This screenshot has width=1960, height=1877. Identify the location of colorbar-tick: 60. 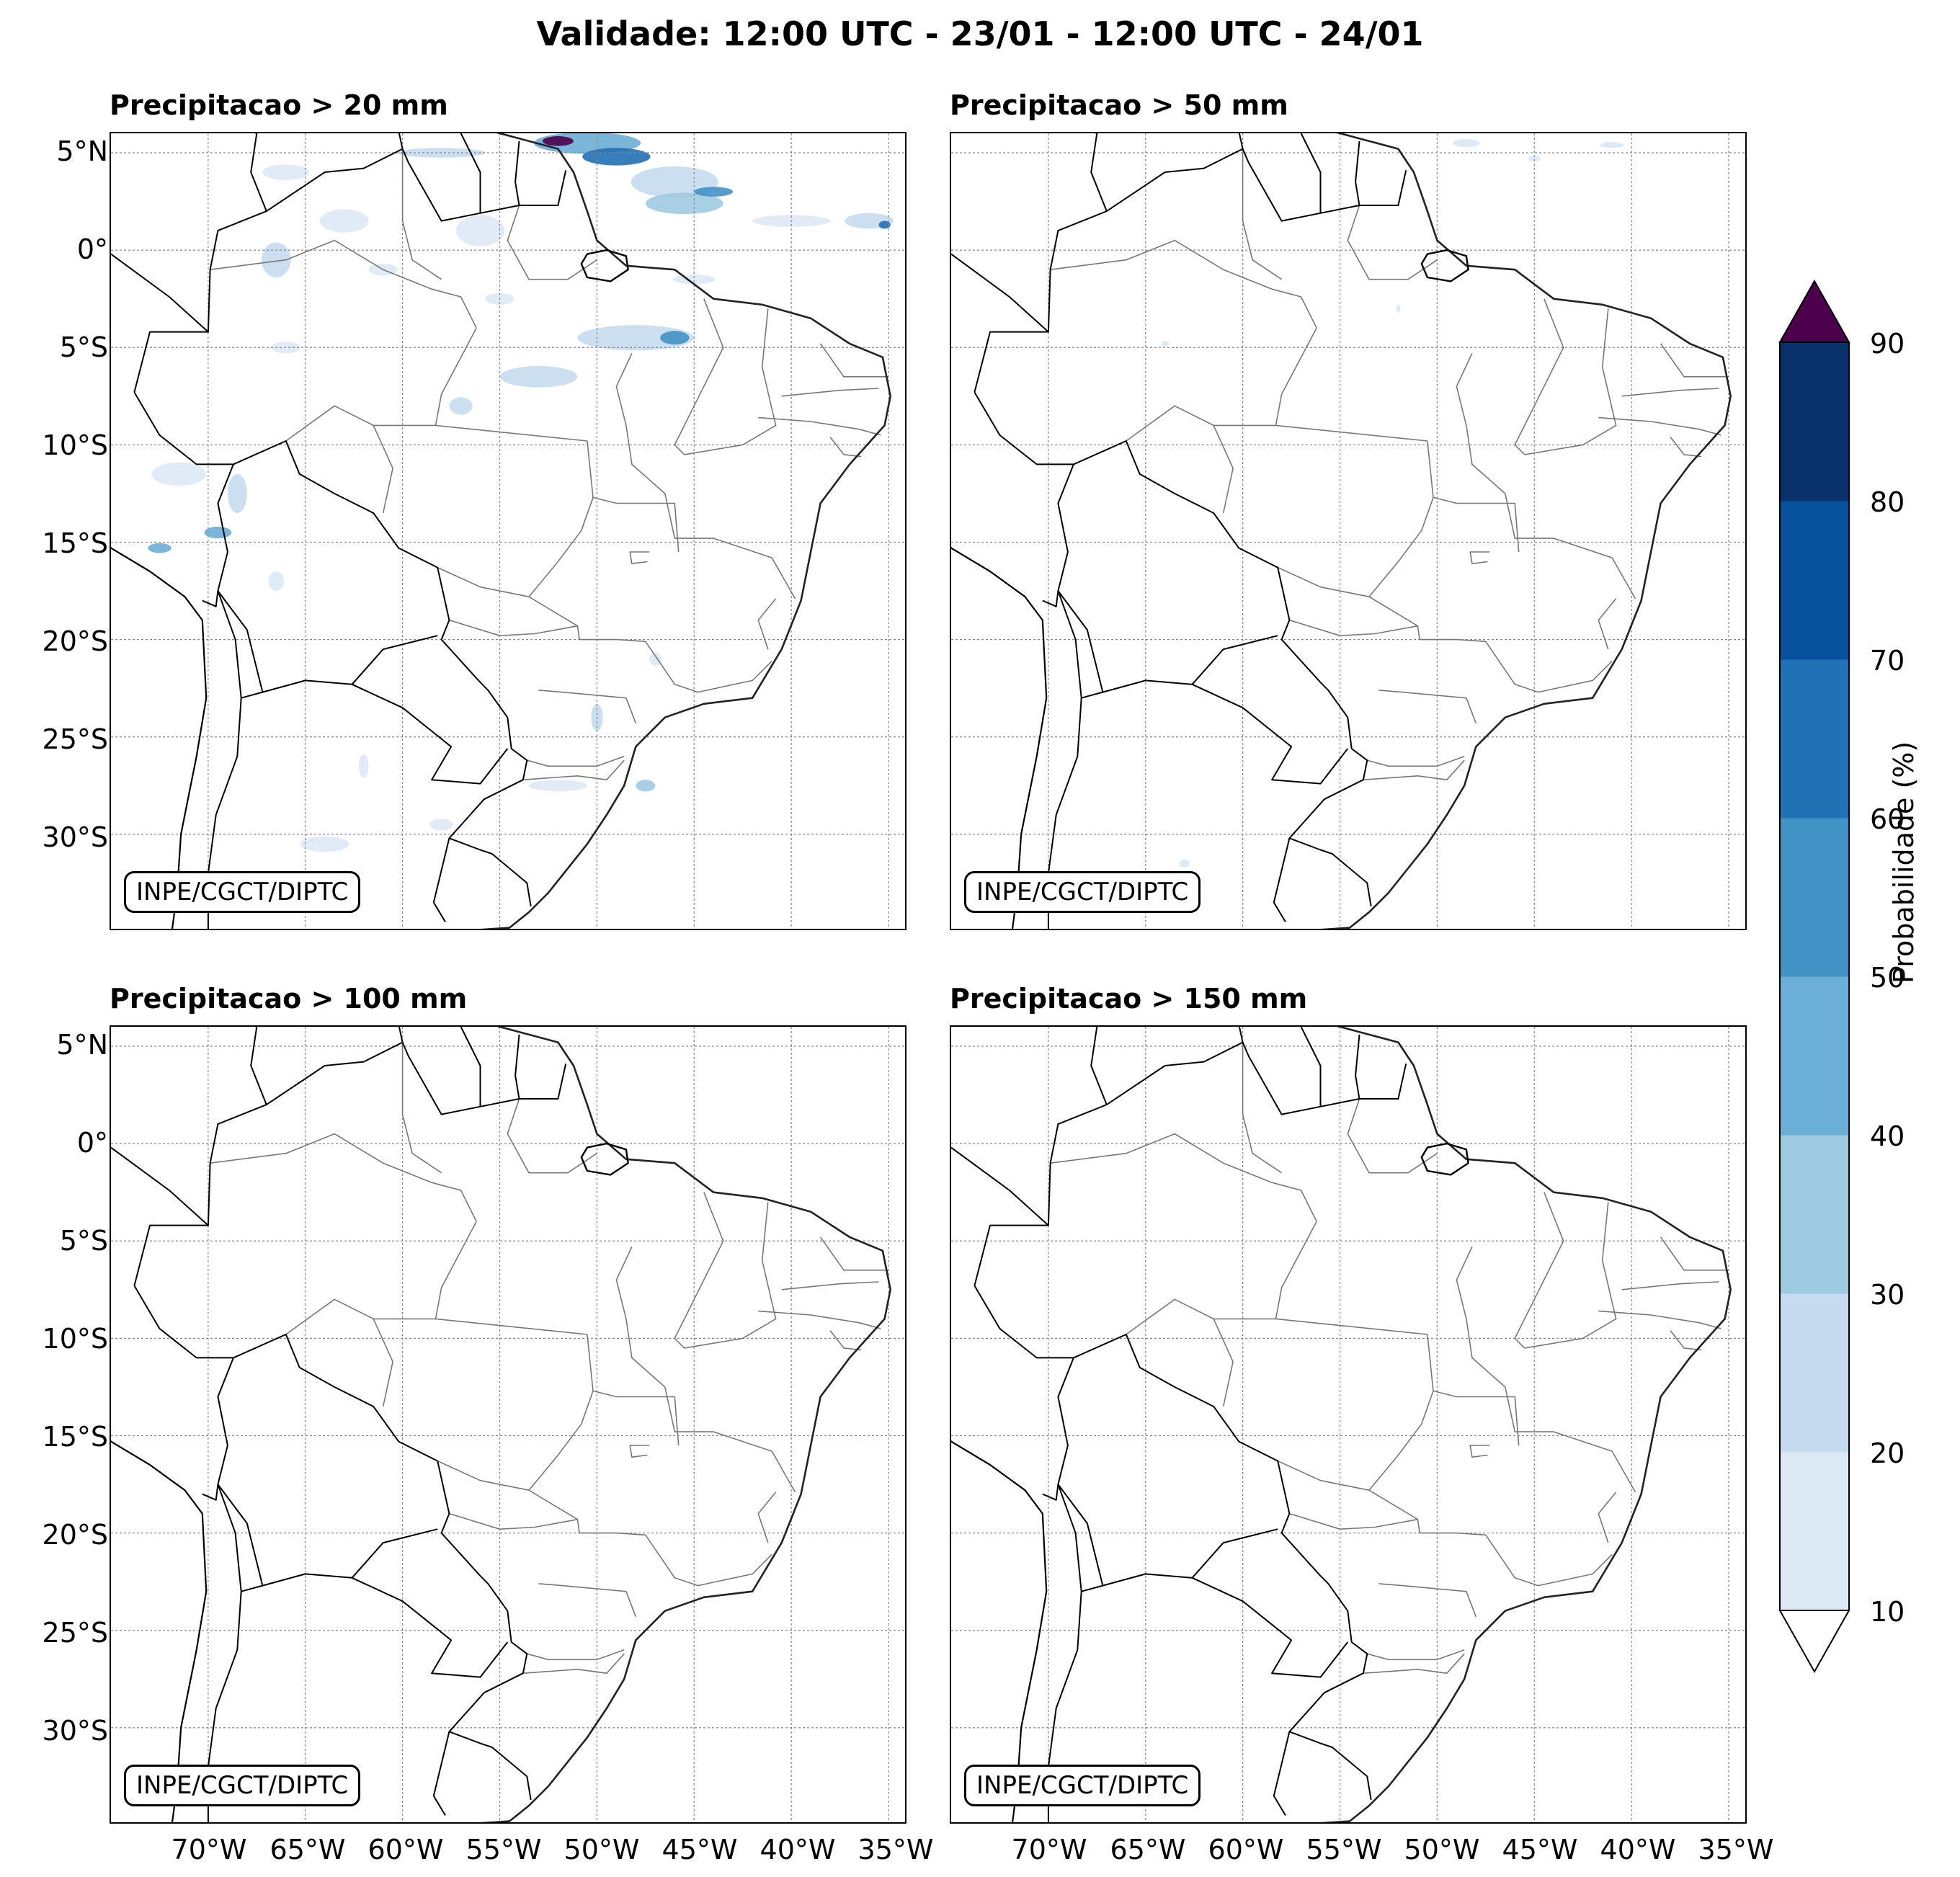
(1887, 819).